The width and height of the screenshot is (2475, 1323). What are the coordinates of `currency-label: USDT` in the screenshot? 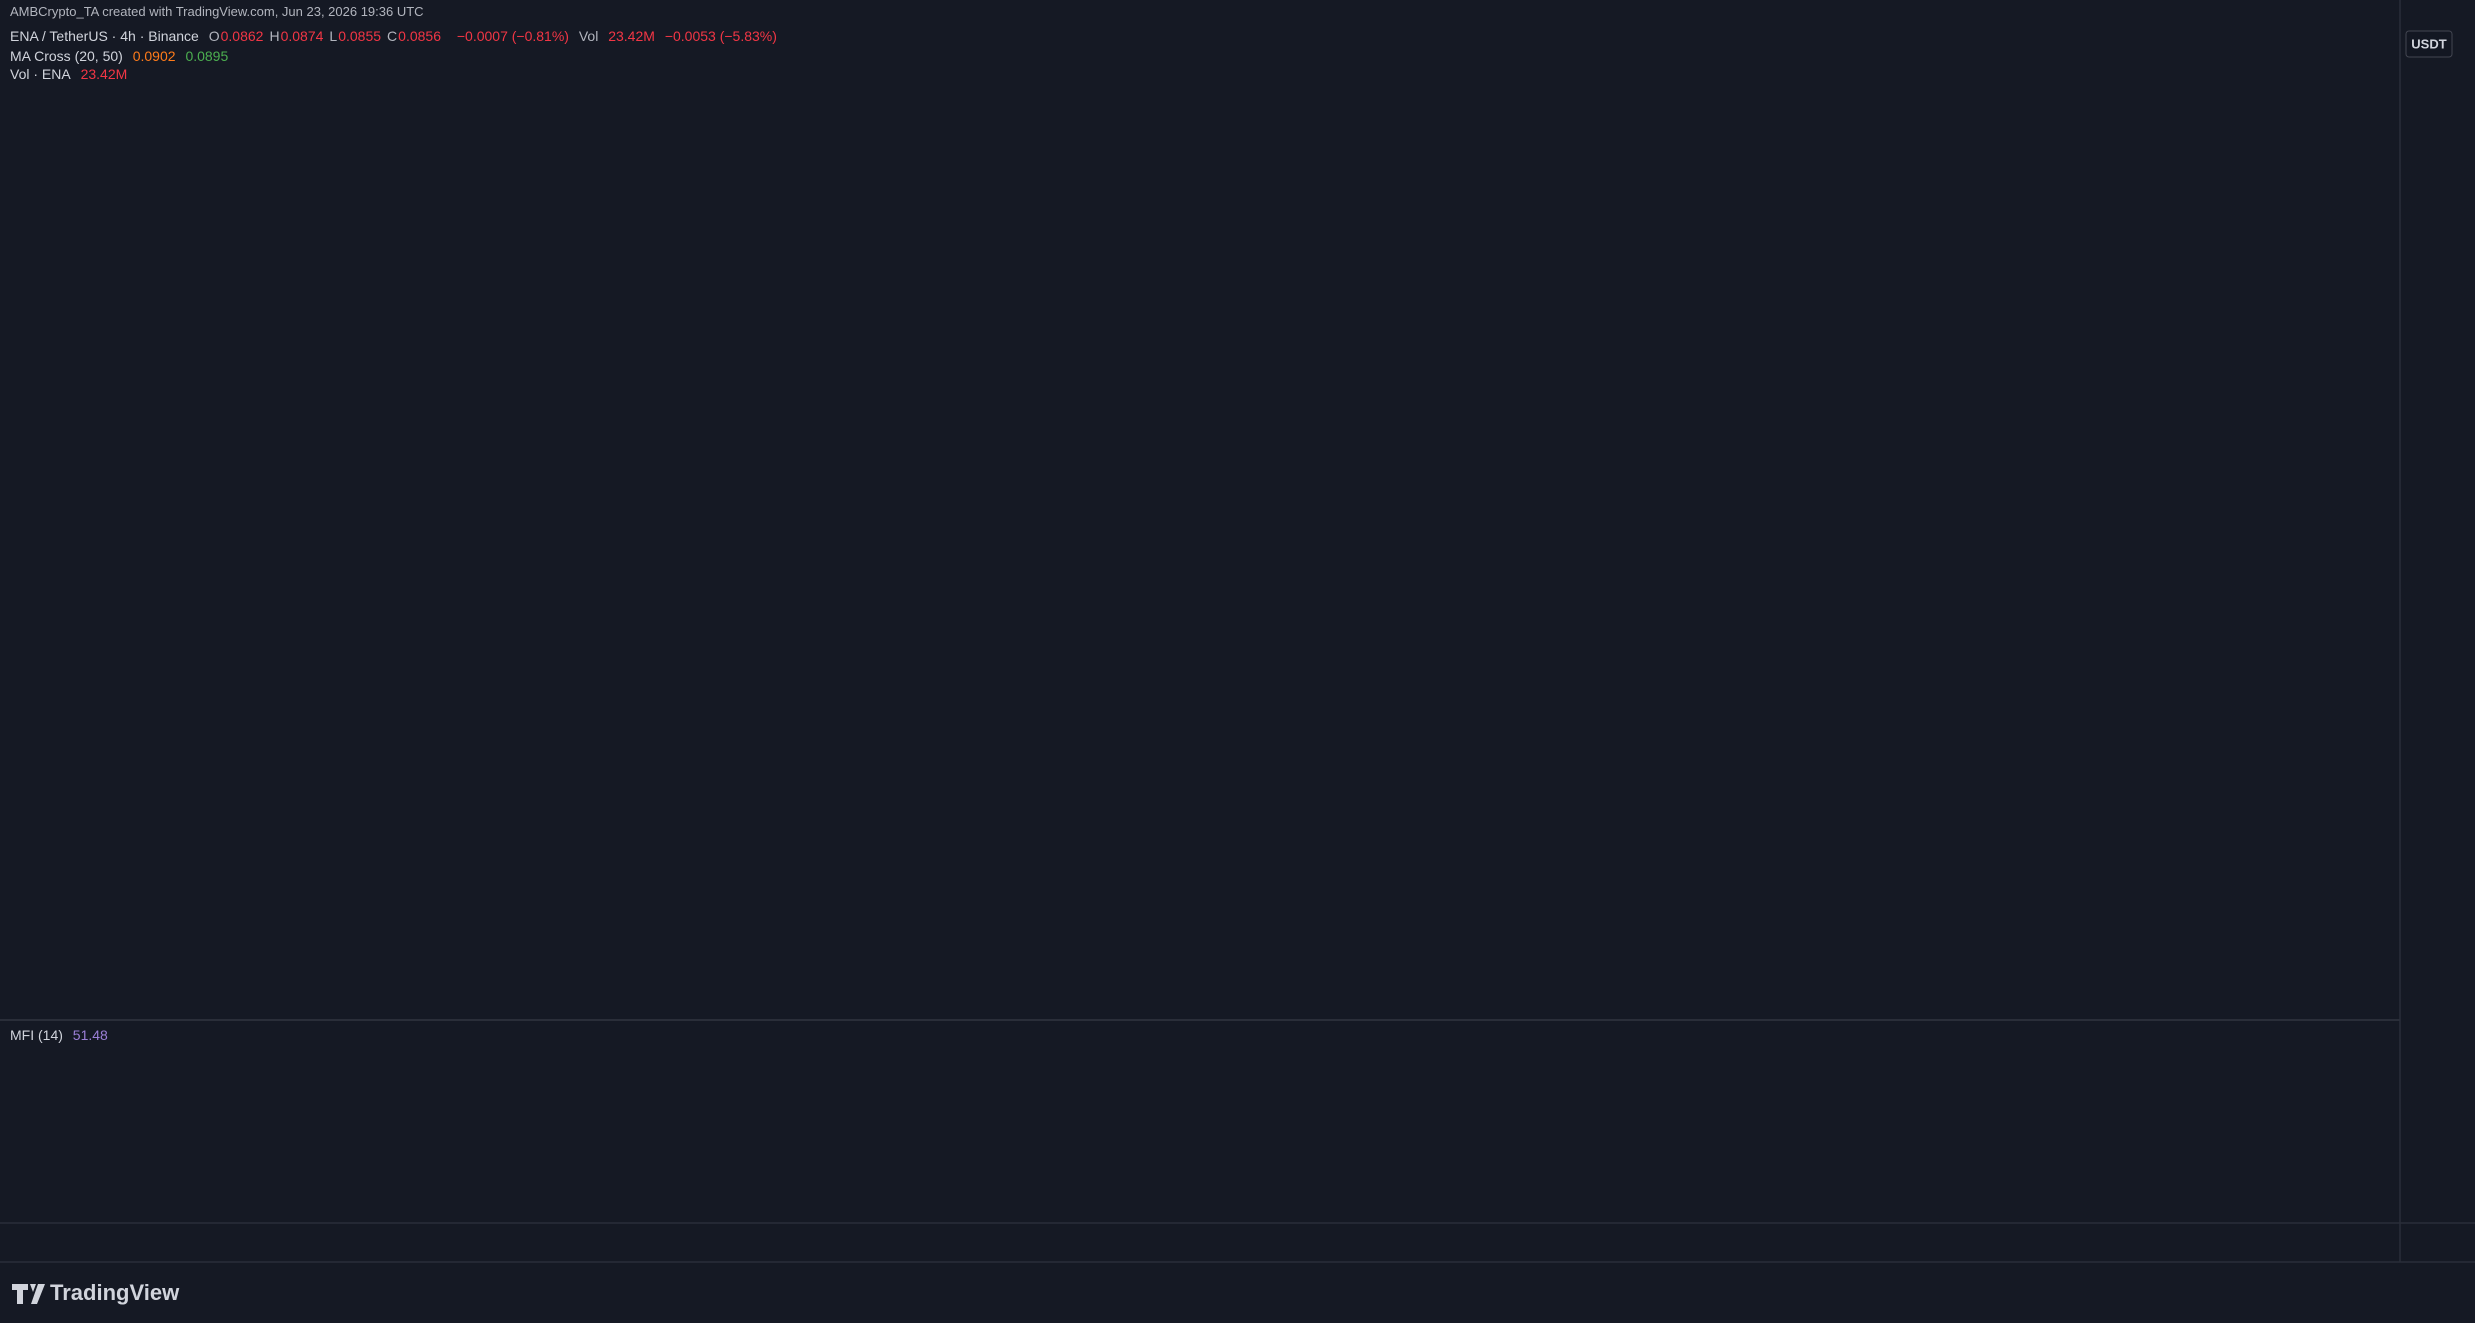 It's located at (2428, 43).